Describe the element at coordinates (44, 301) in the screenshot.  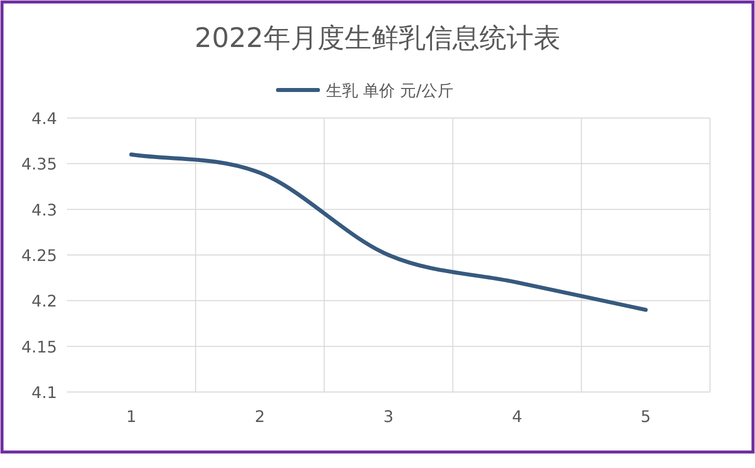
I see `y-tick-label: 4.2` at that location.